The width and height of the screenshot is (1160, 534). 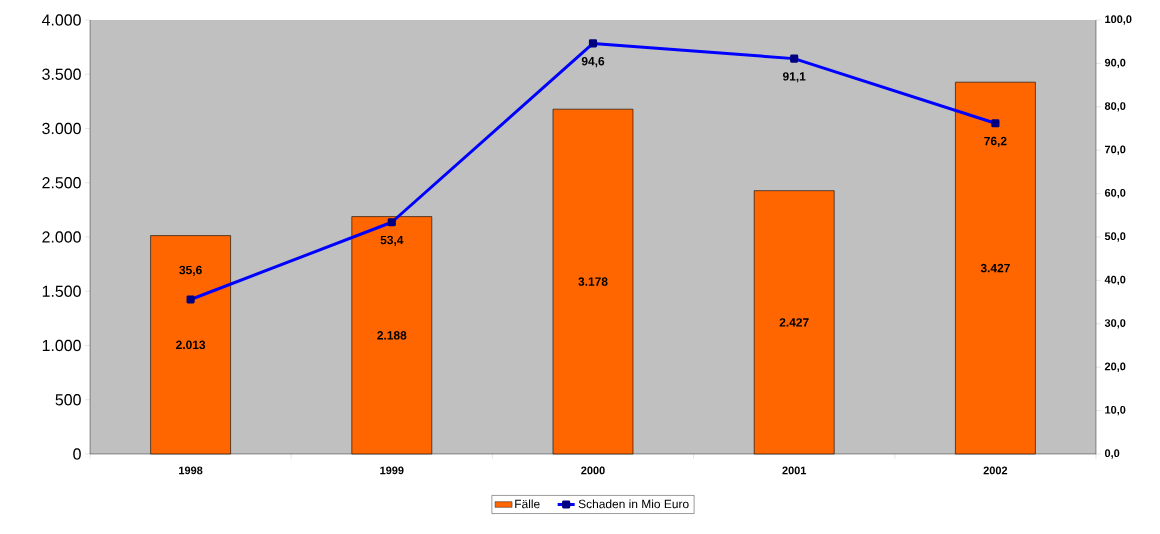 I want to click on data-label: 94,6, so click(x=593, y=62).